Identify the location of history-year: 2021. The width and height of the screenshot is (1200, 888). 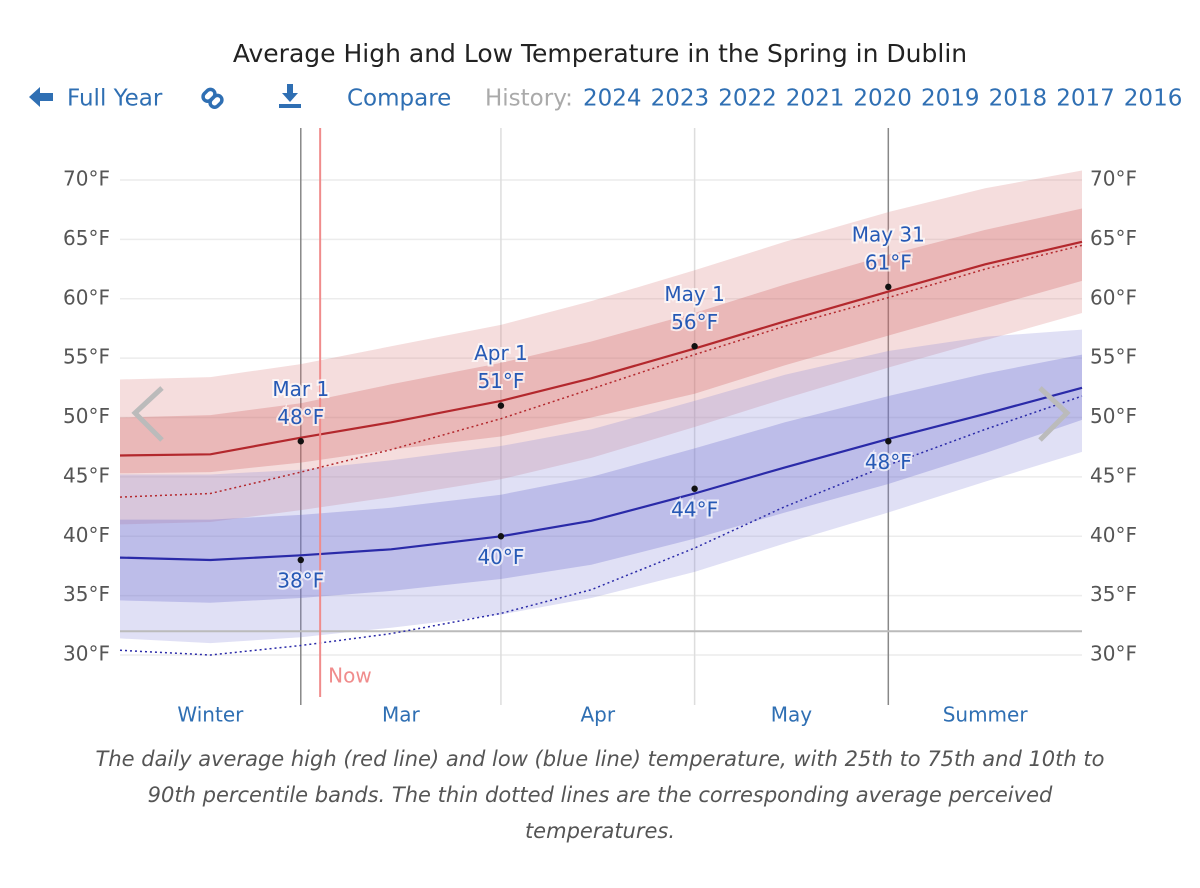
(815, 99).